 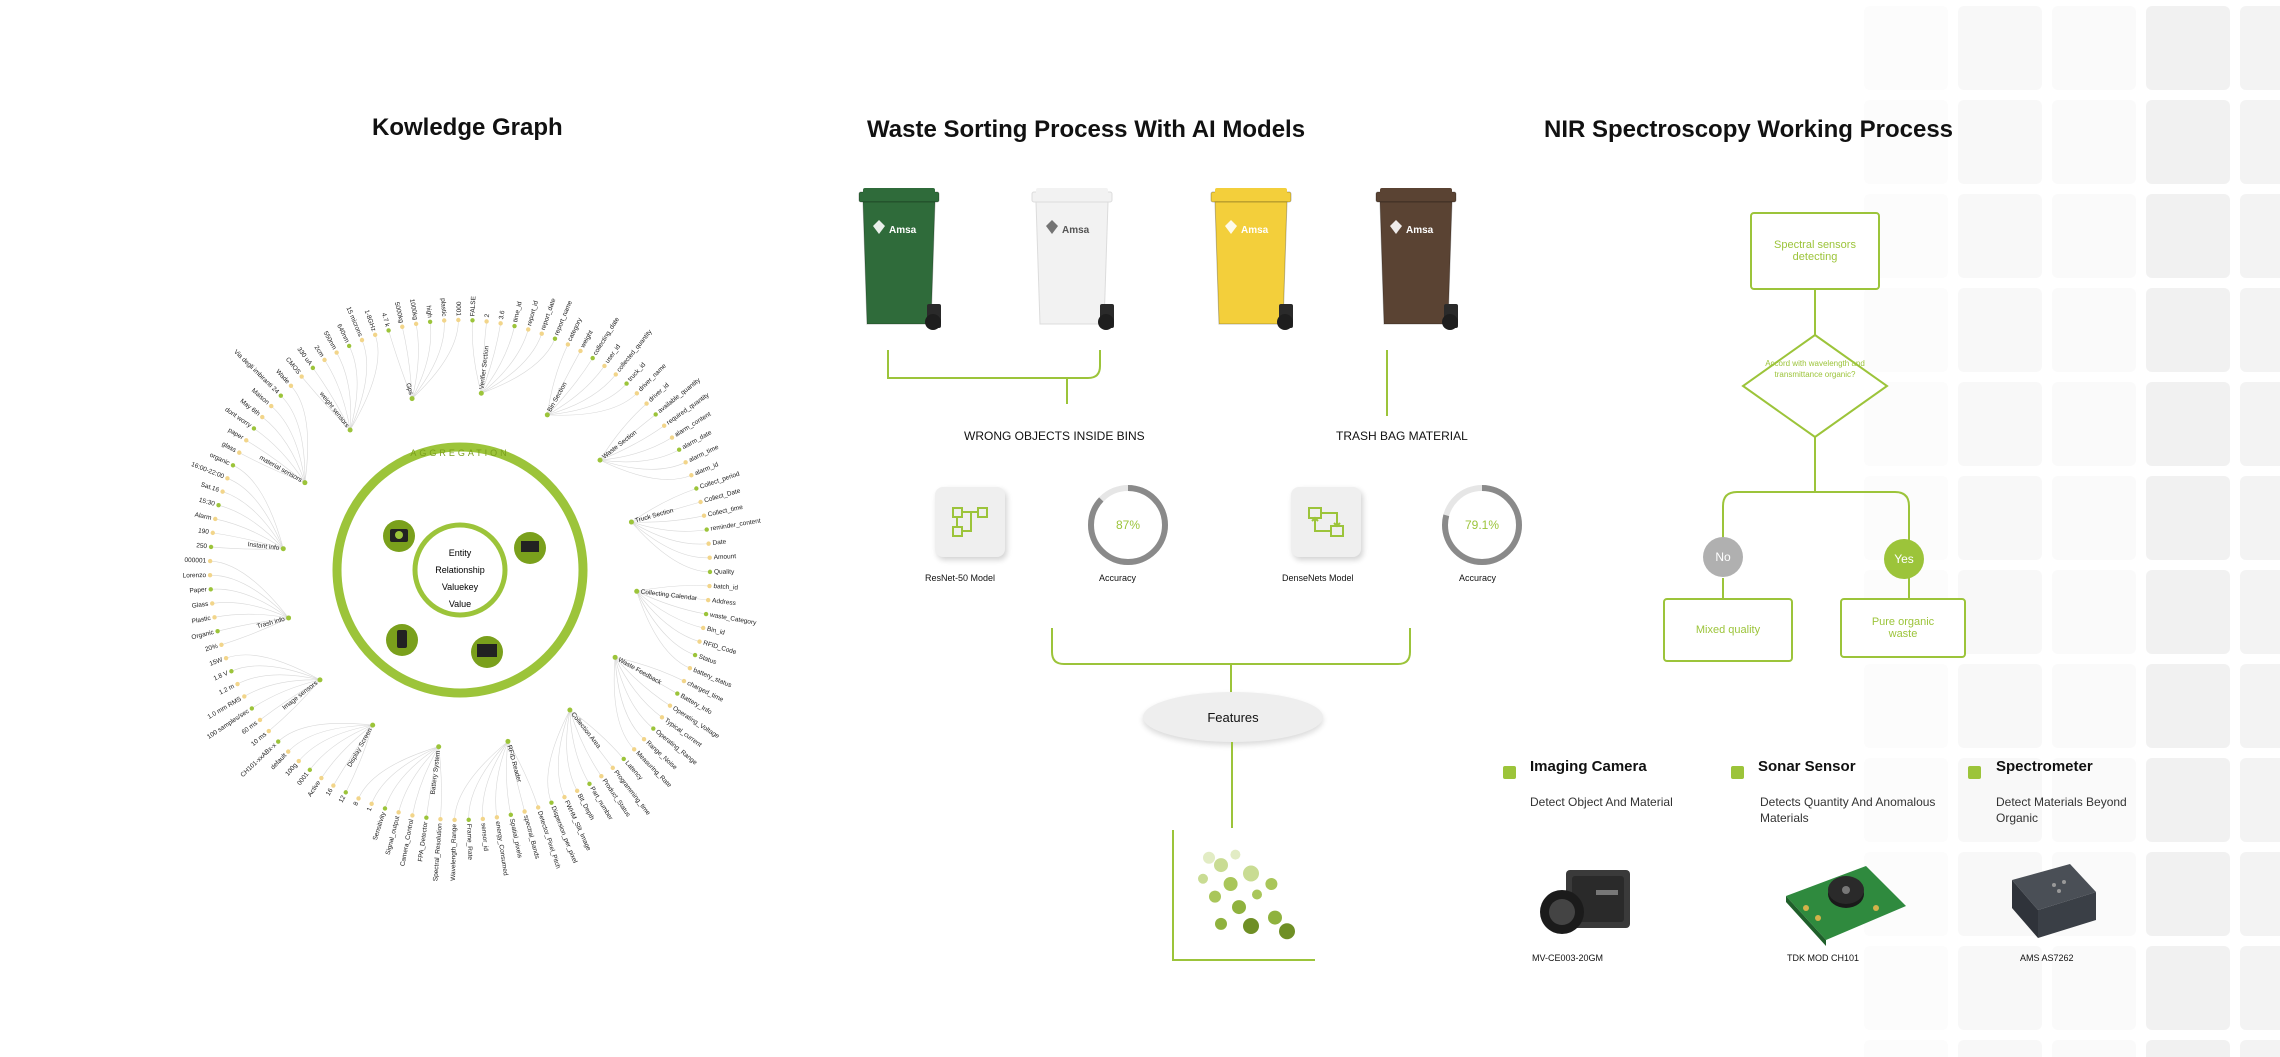 I want to click on value-label: spectral_Bands, so click(x=531, y=838).